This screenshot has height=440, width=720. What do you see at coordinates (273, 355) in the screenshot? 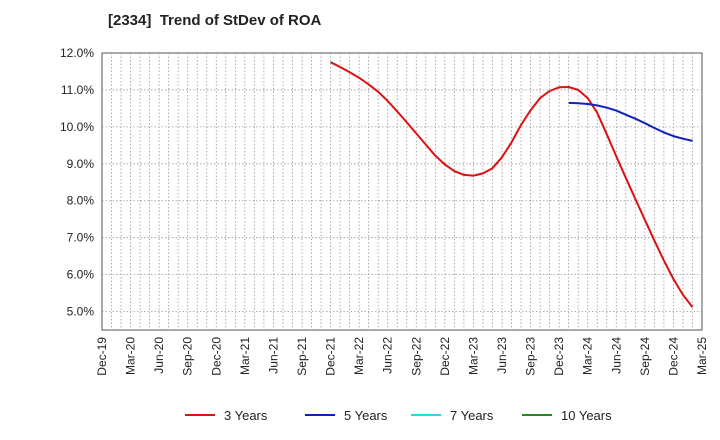
I see `x-tick-label: Jun-21` at bounding box center [273, 355].